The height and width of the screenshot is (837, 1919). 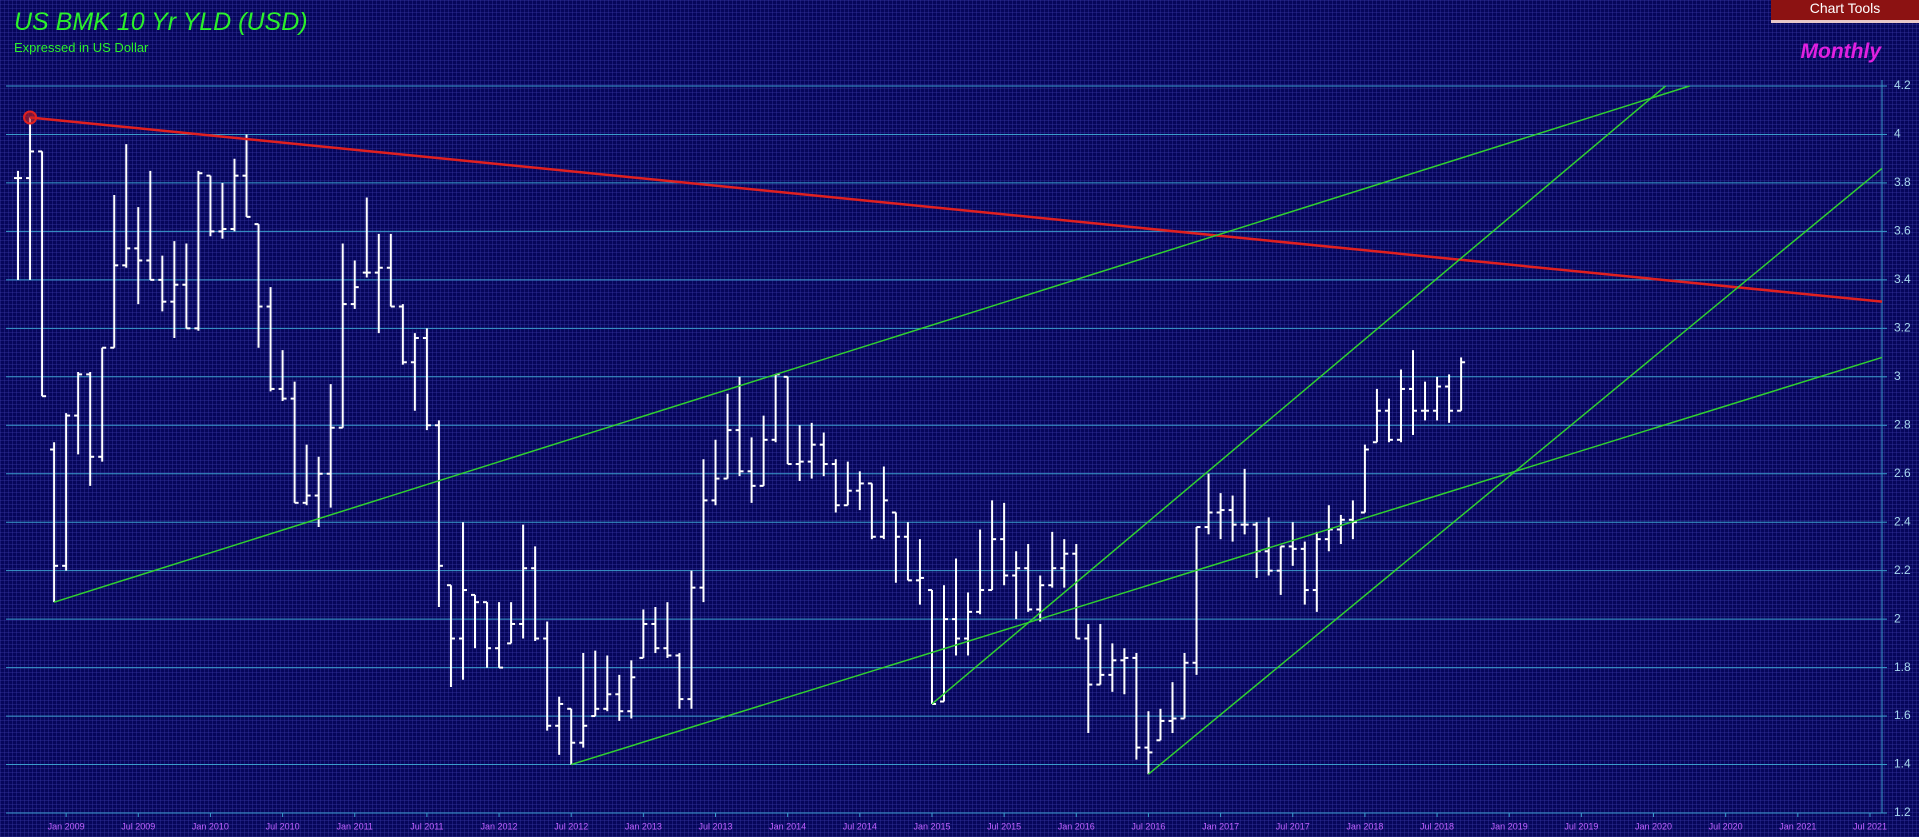 What do you see at coordinates (355, 826) in the screenshot?
I see `x-tick-label: Jan 2011` at bounding box center [355, 826].